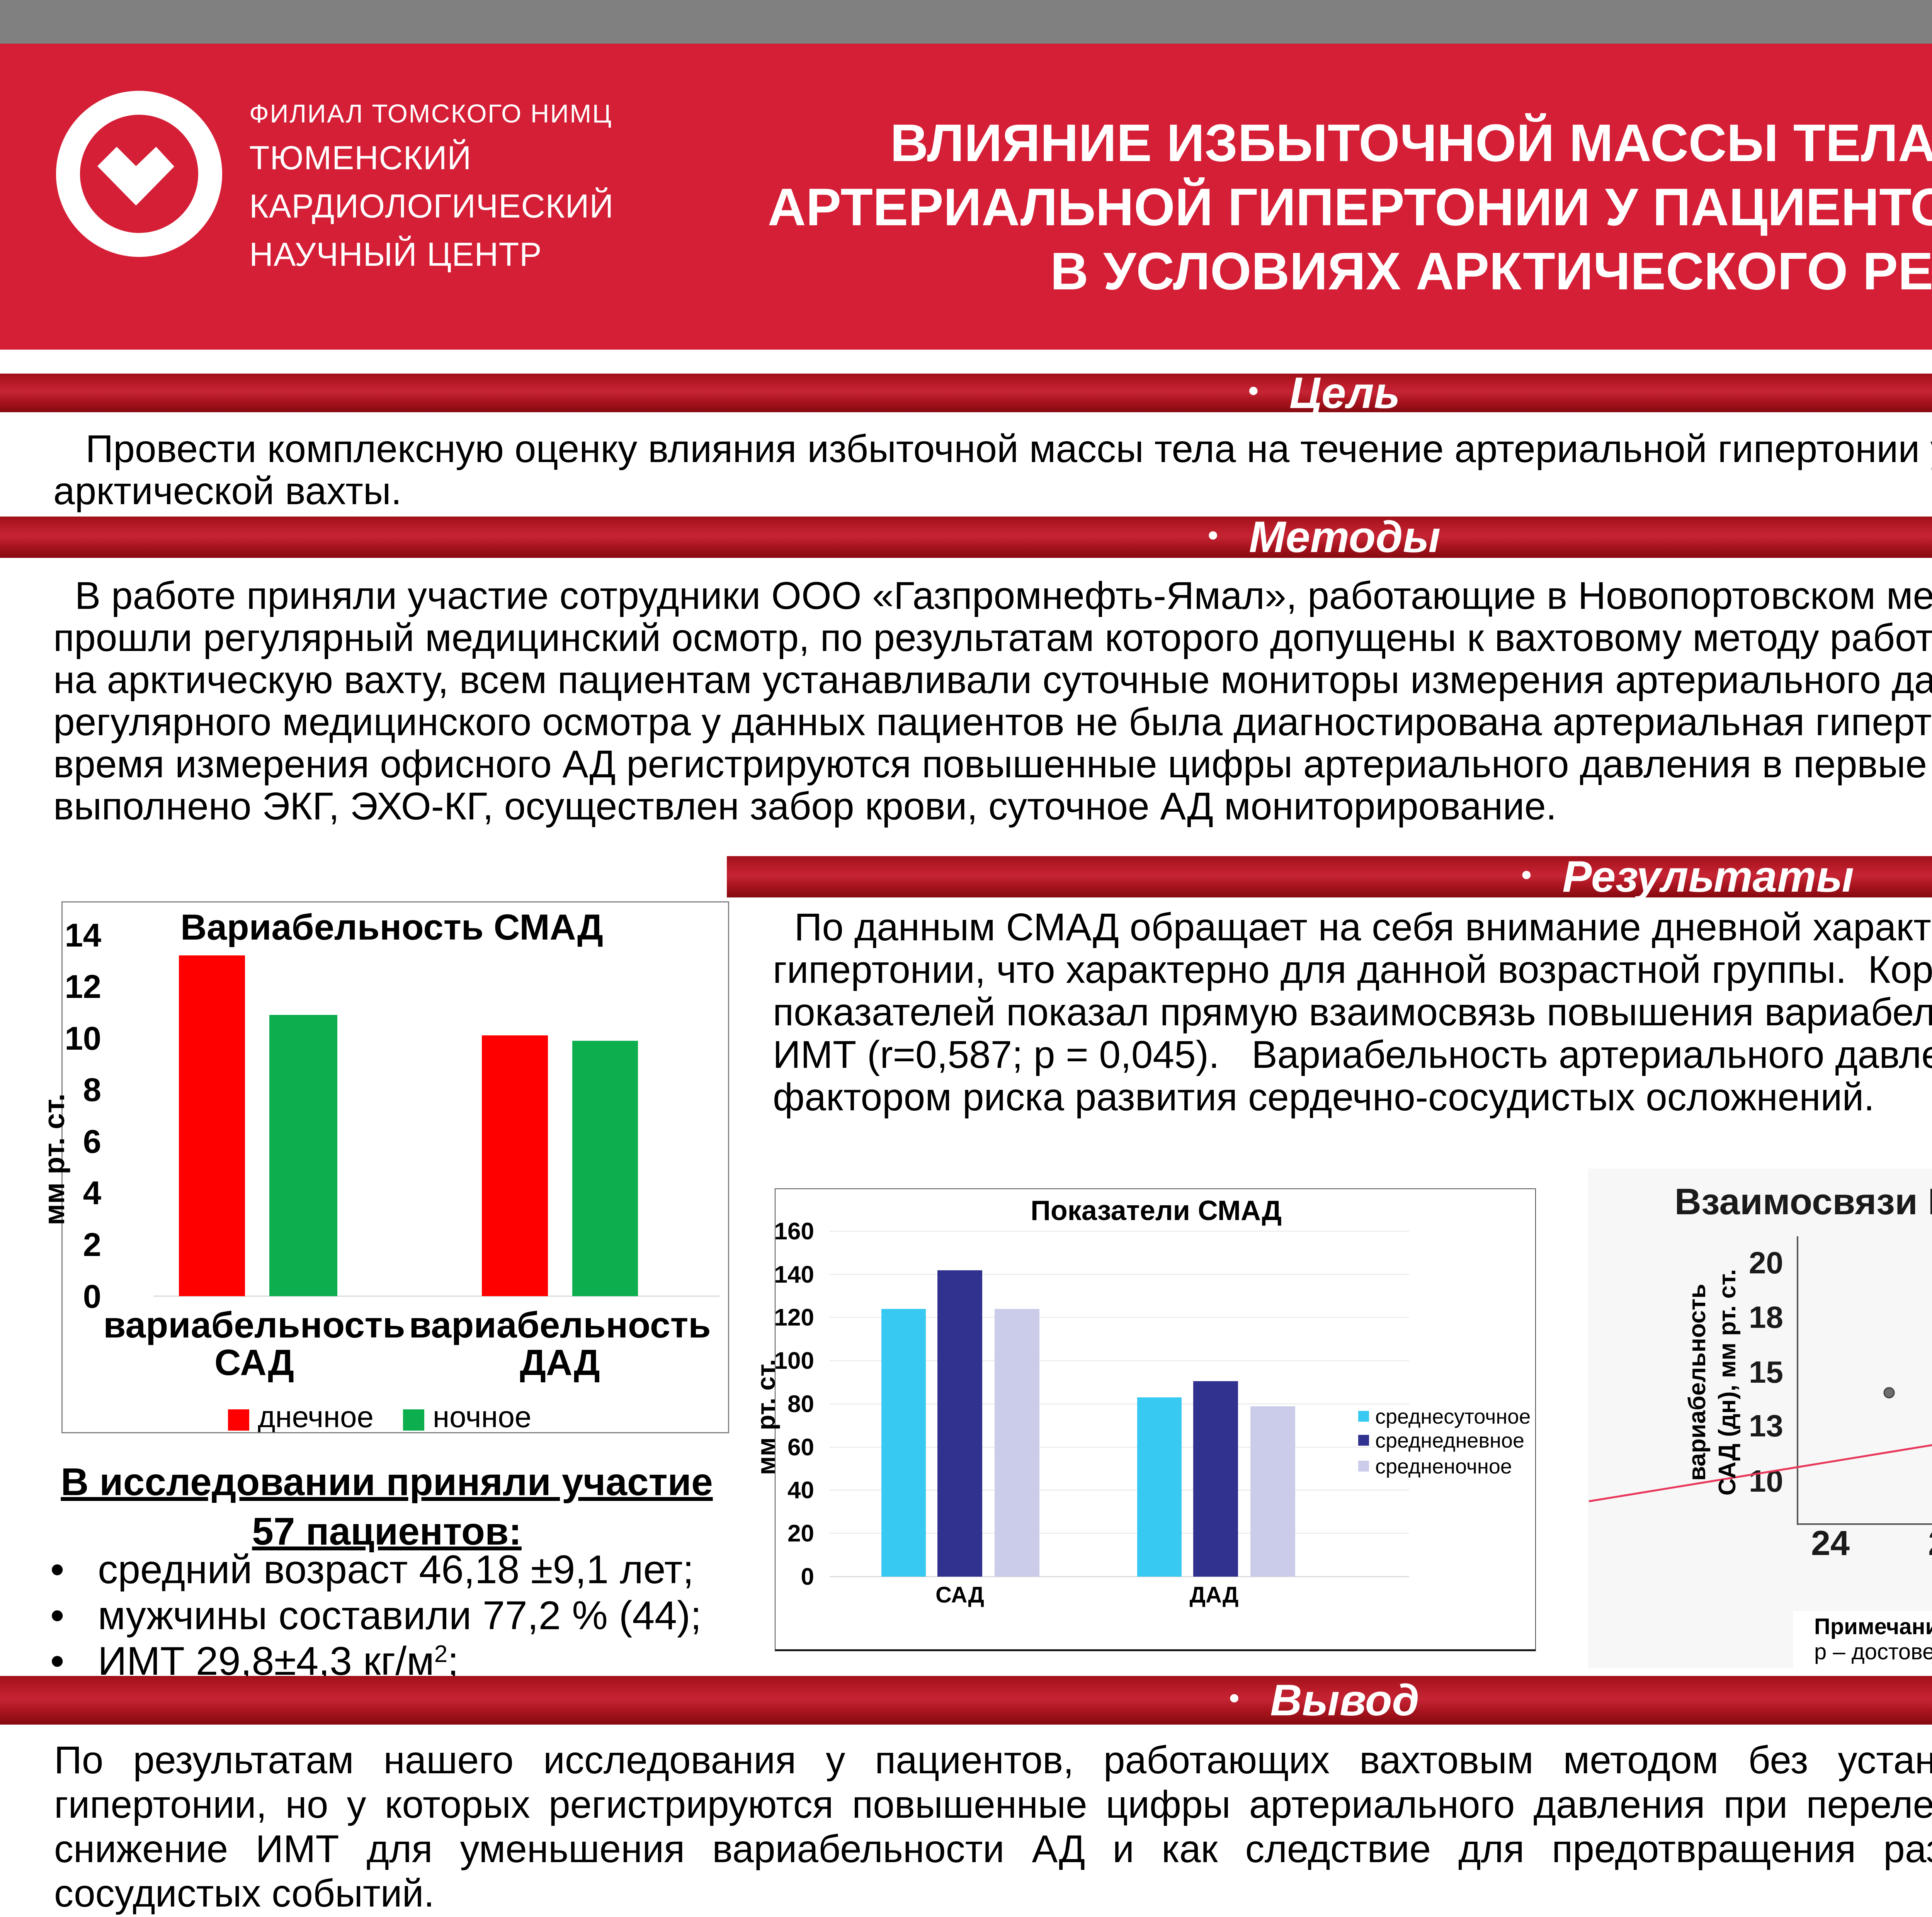  Describe the element at coordinates (482, 1416) in the screenshot. I see `svg-text: ночное` at that location.